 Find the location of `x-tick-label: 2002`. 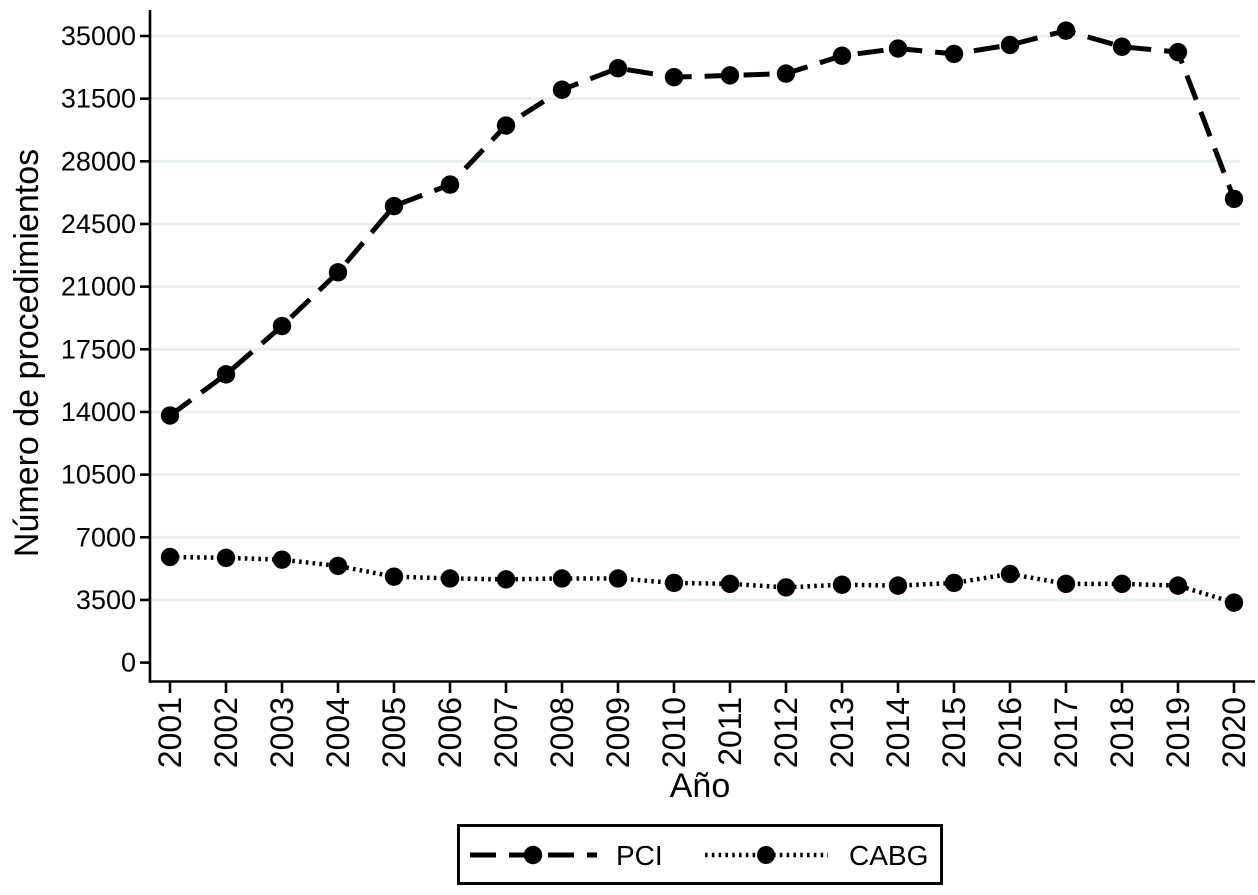

x-tick-label: 2002 is located at coordinates (226, 732).